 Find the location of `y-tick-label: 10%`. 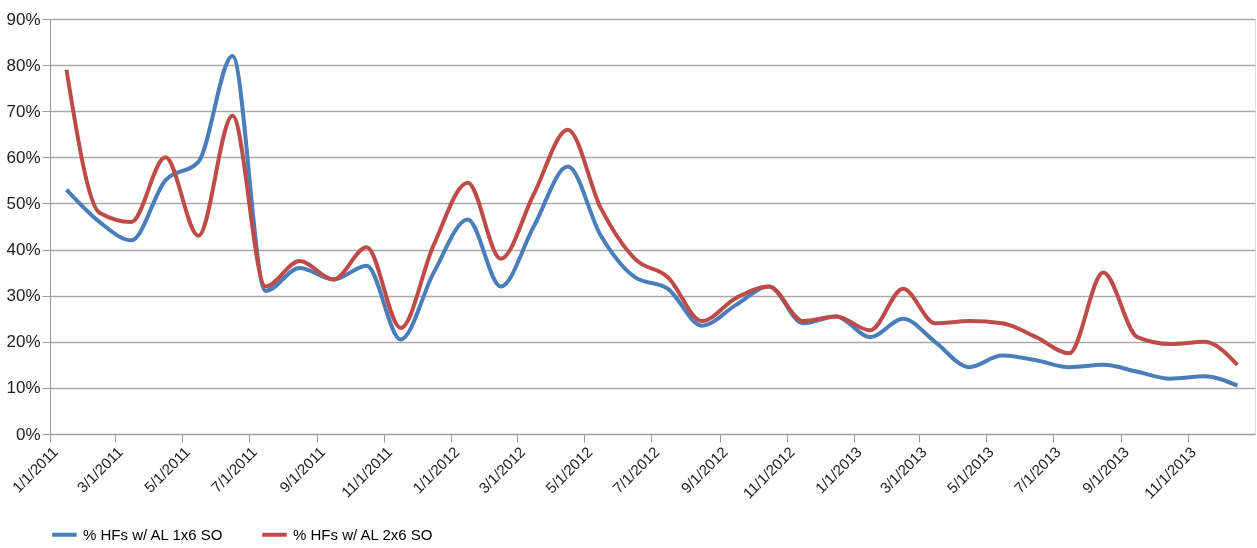

y-tick-label: 10% is located at coordinates (23, 388).